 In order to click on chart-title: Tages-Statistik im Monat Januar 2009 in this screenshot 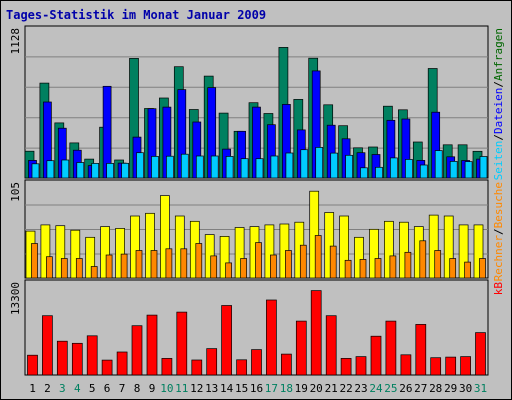, I will do `click(136, 15)`.